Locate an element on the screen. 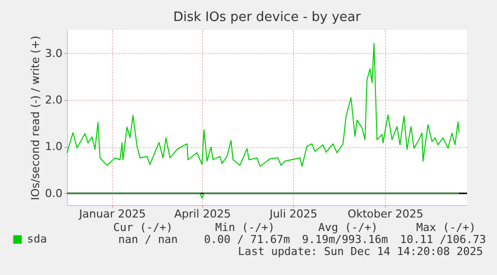  y-tick-label: 1.0 is located at coordinates (53, 147).